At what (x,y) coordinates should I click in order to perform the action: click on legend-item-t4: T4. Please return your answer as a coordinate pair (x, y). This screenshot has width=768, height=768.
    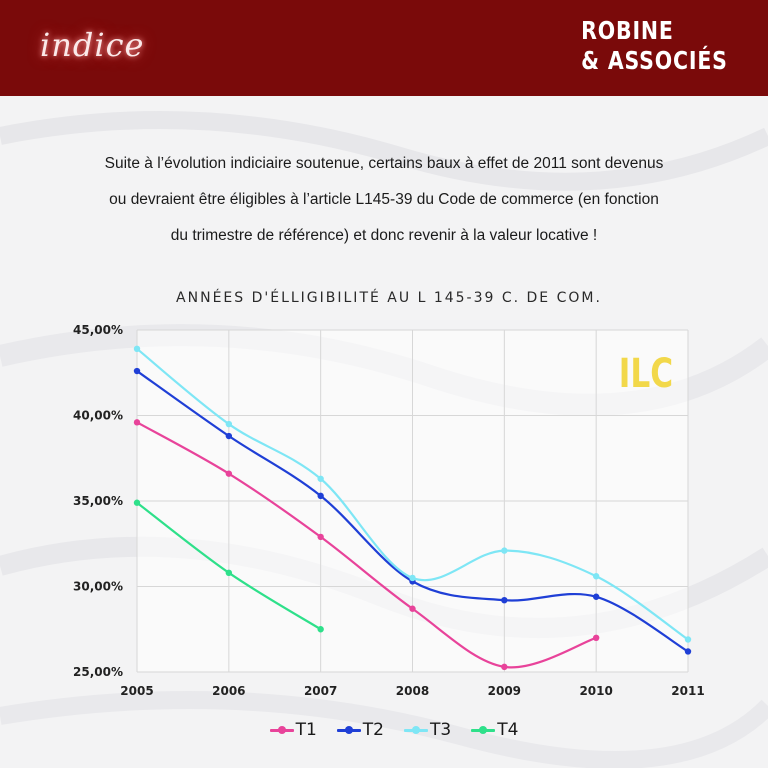
    Looking at the image, I should click on (494, 730).